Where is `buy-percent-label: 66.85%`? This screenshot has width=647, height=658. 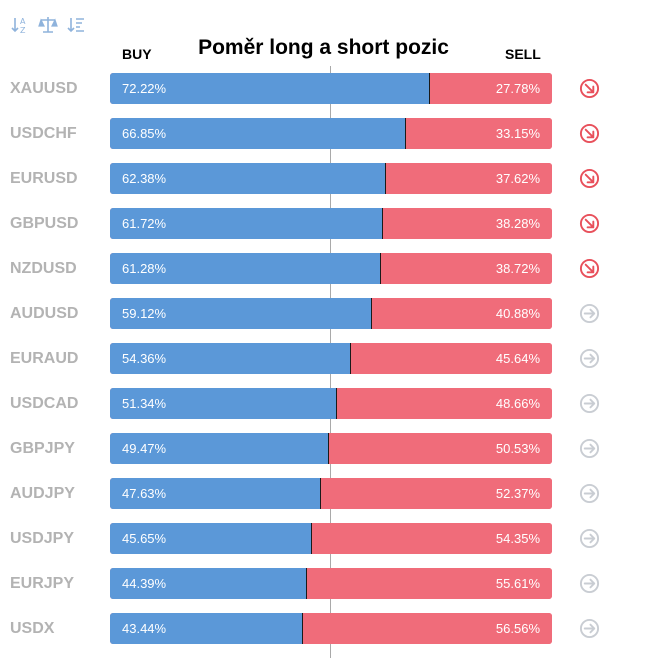 buy-percent-label: 66.85% is located at coordinates (144, 133).